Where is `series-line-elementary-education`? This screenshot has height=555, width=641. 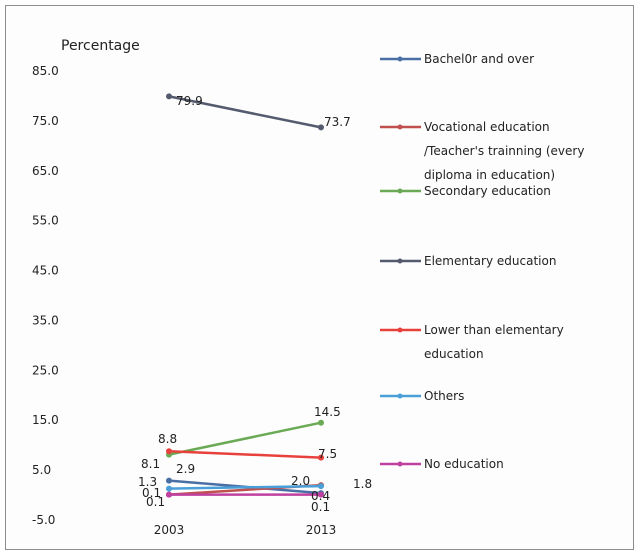 series-line-elementary-education is located at coordinates (245, 112).